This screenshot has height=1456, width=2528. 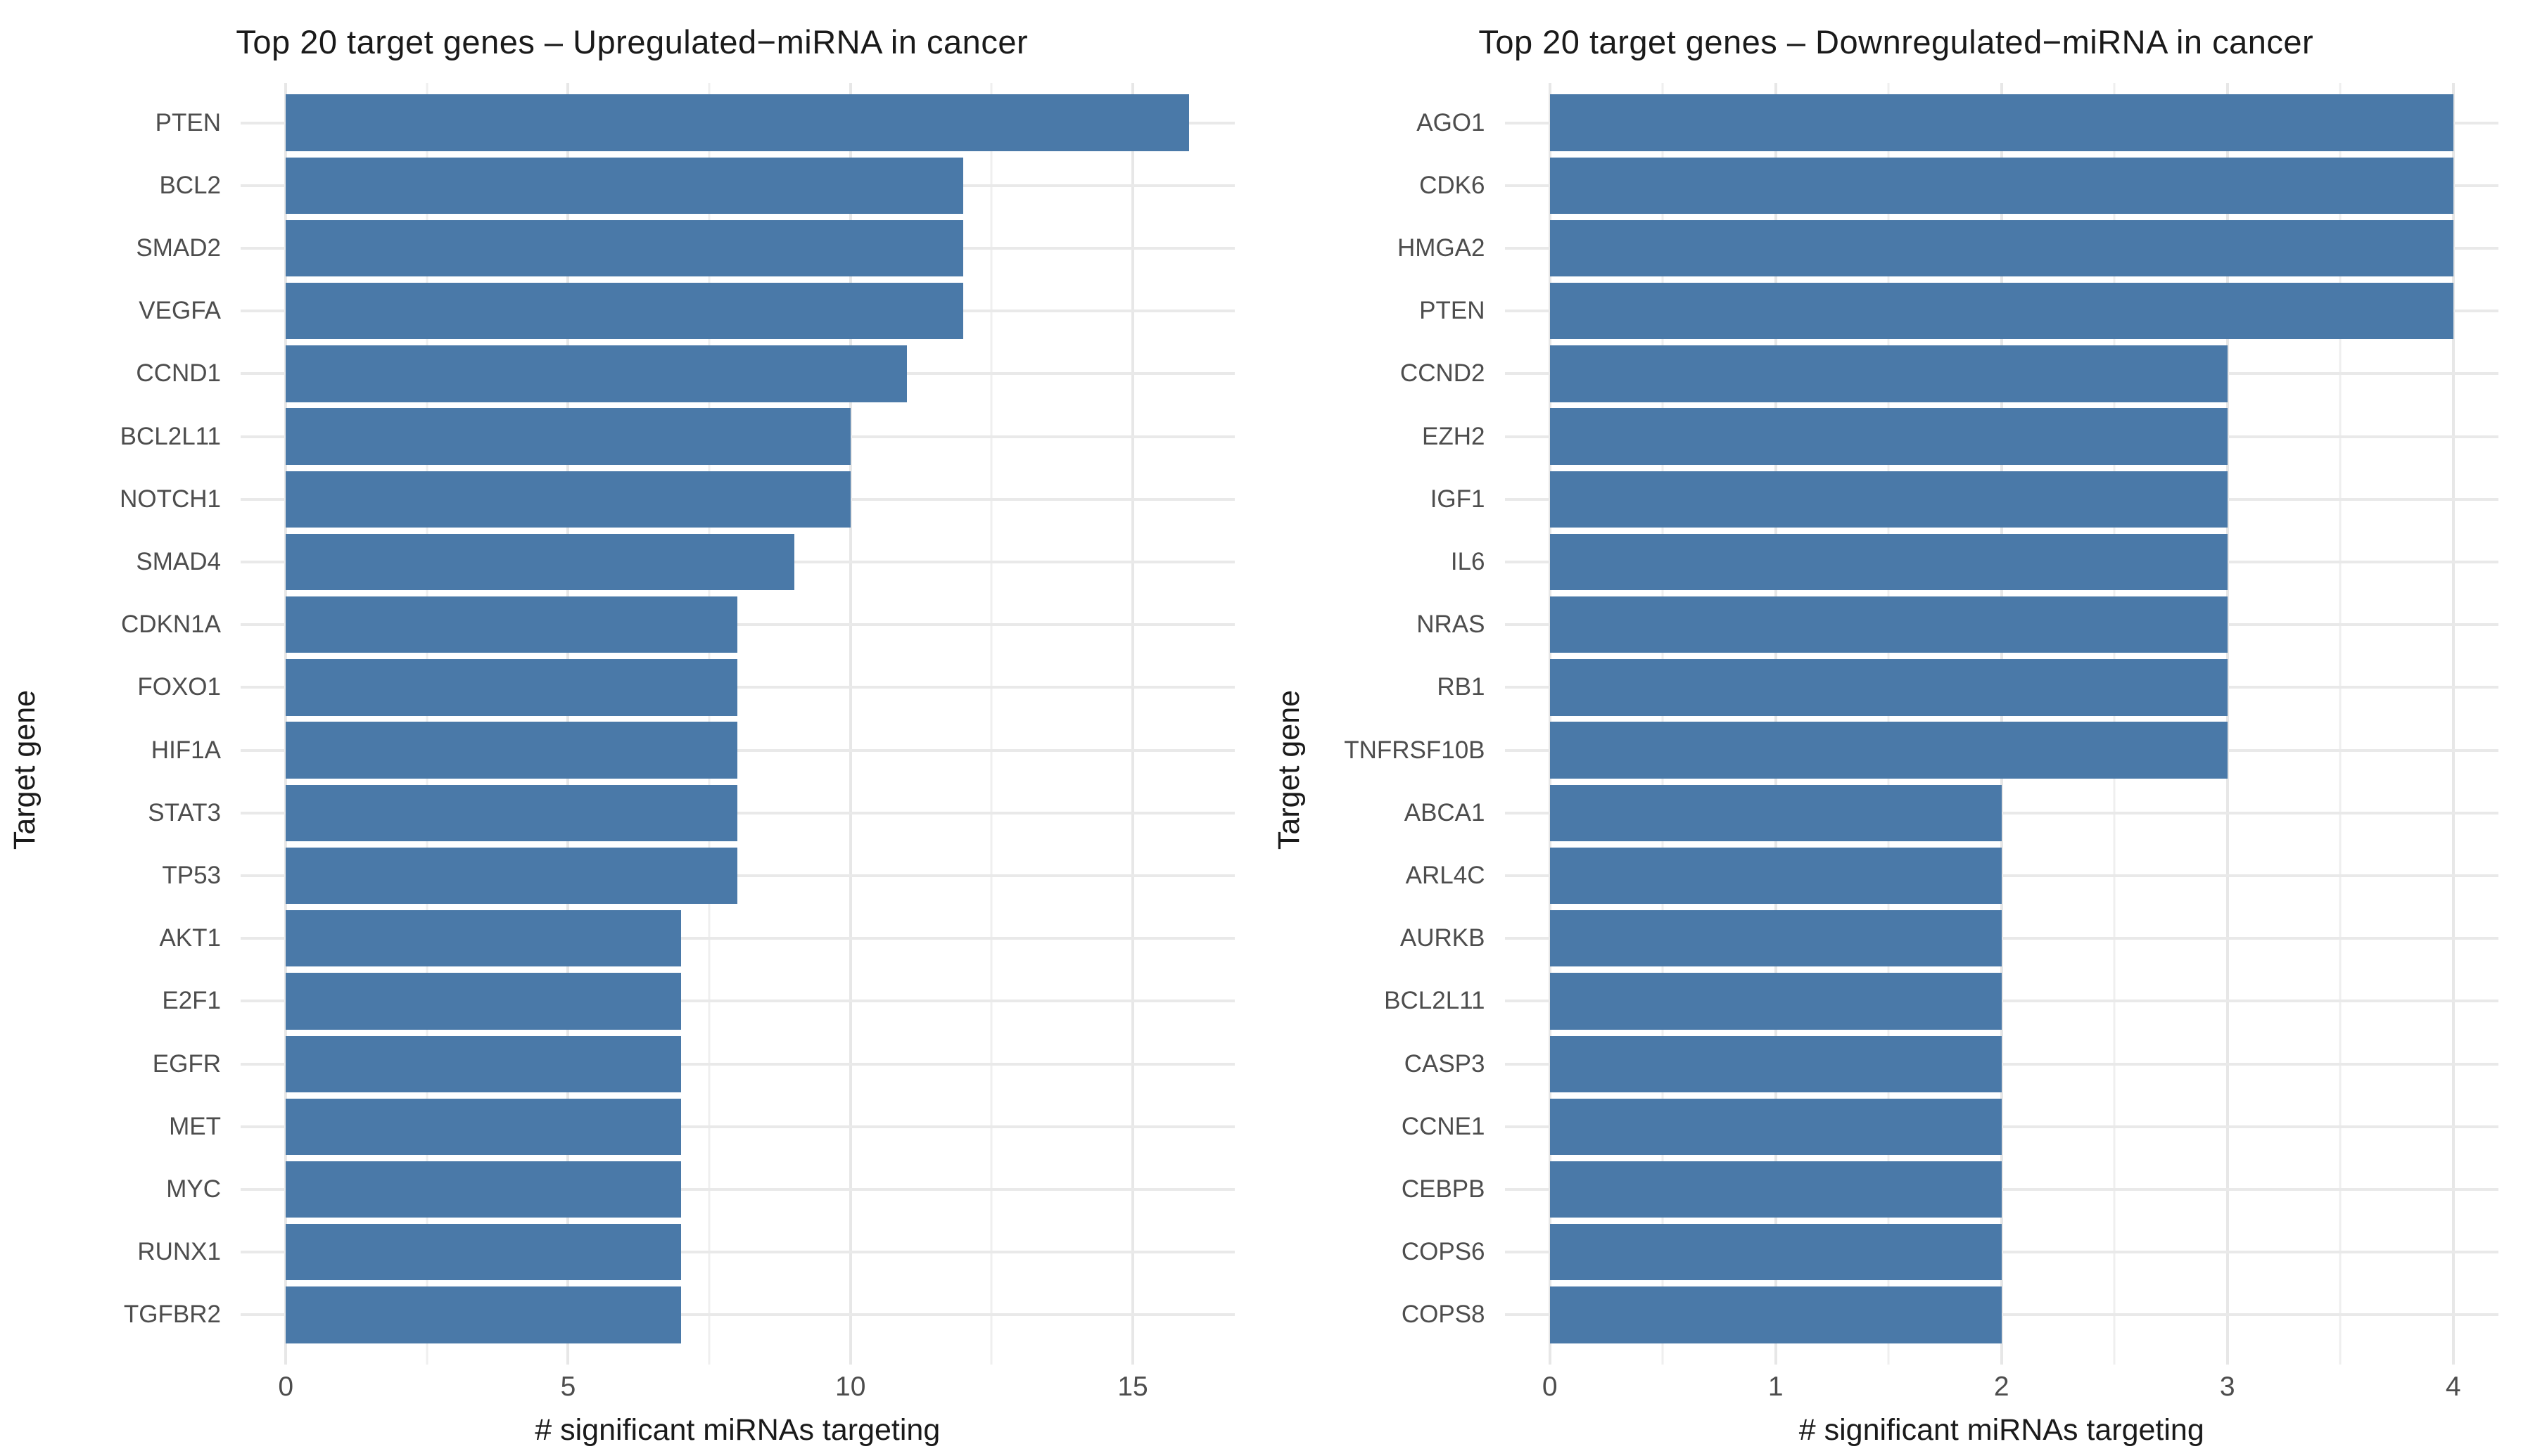 What do you see at coordinates (1443, 1315) in the screenshot?
I see `y-tick-label: COPS8` at bounding box center [1443, 1315].